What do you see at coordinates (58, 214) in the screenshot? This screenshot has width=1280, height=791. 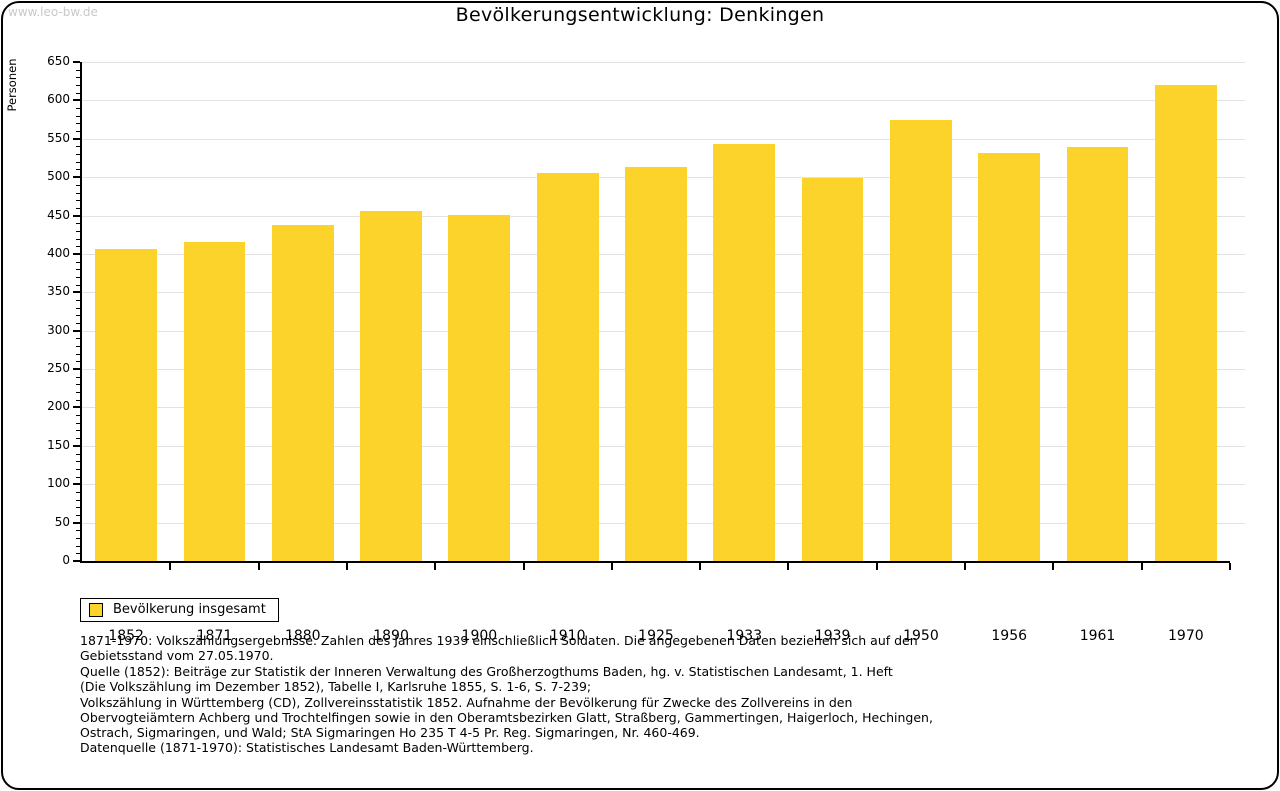 I see `y-tick-label: 450` at bounding box center [58, 214].